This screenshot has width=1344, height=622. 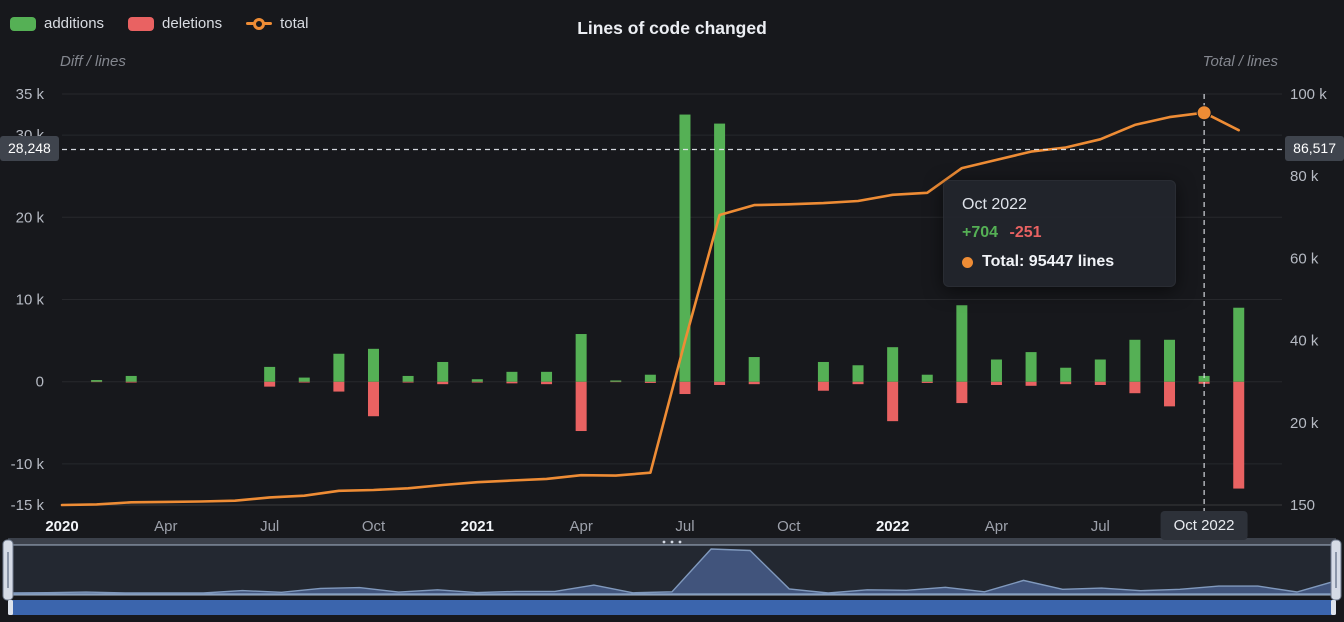 What do you see at coordinates (30, 217) in the screenshot?
I see `left-tick-label: 20 k` at bounding box center [30, 217].